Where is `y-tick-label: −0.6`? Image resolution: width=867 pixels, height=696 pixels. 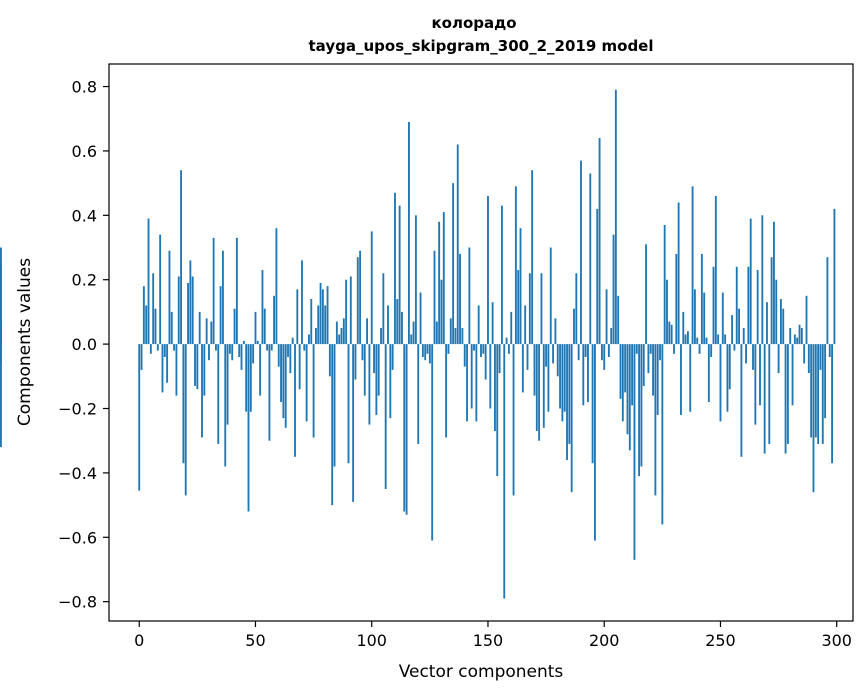 y-tick-label: −0.6 is located at coordinates (77, 537).